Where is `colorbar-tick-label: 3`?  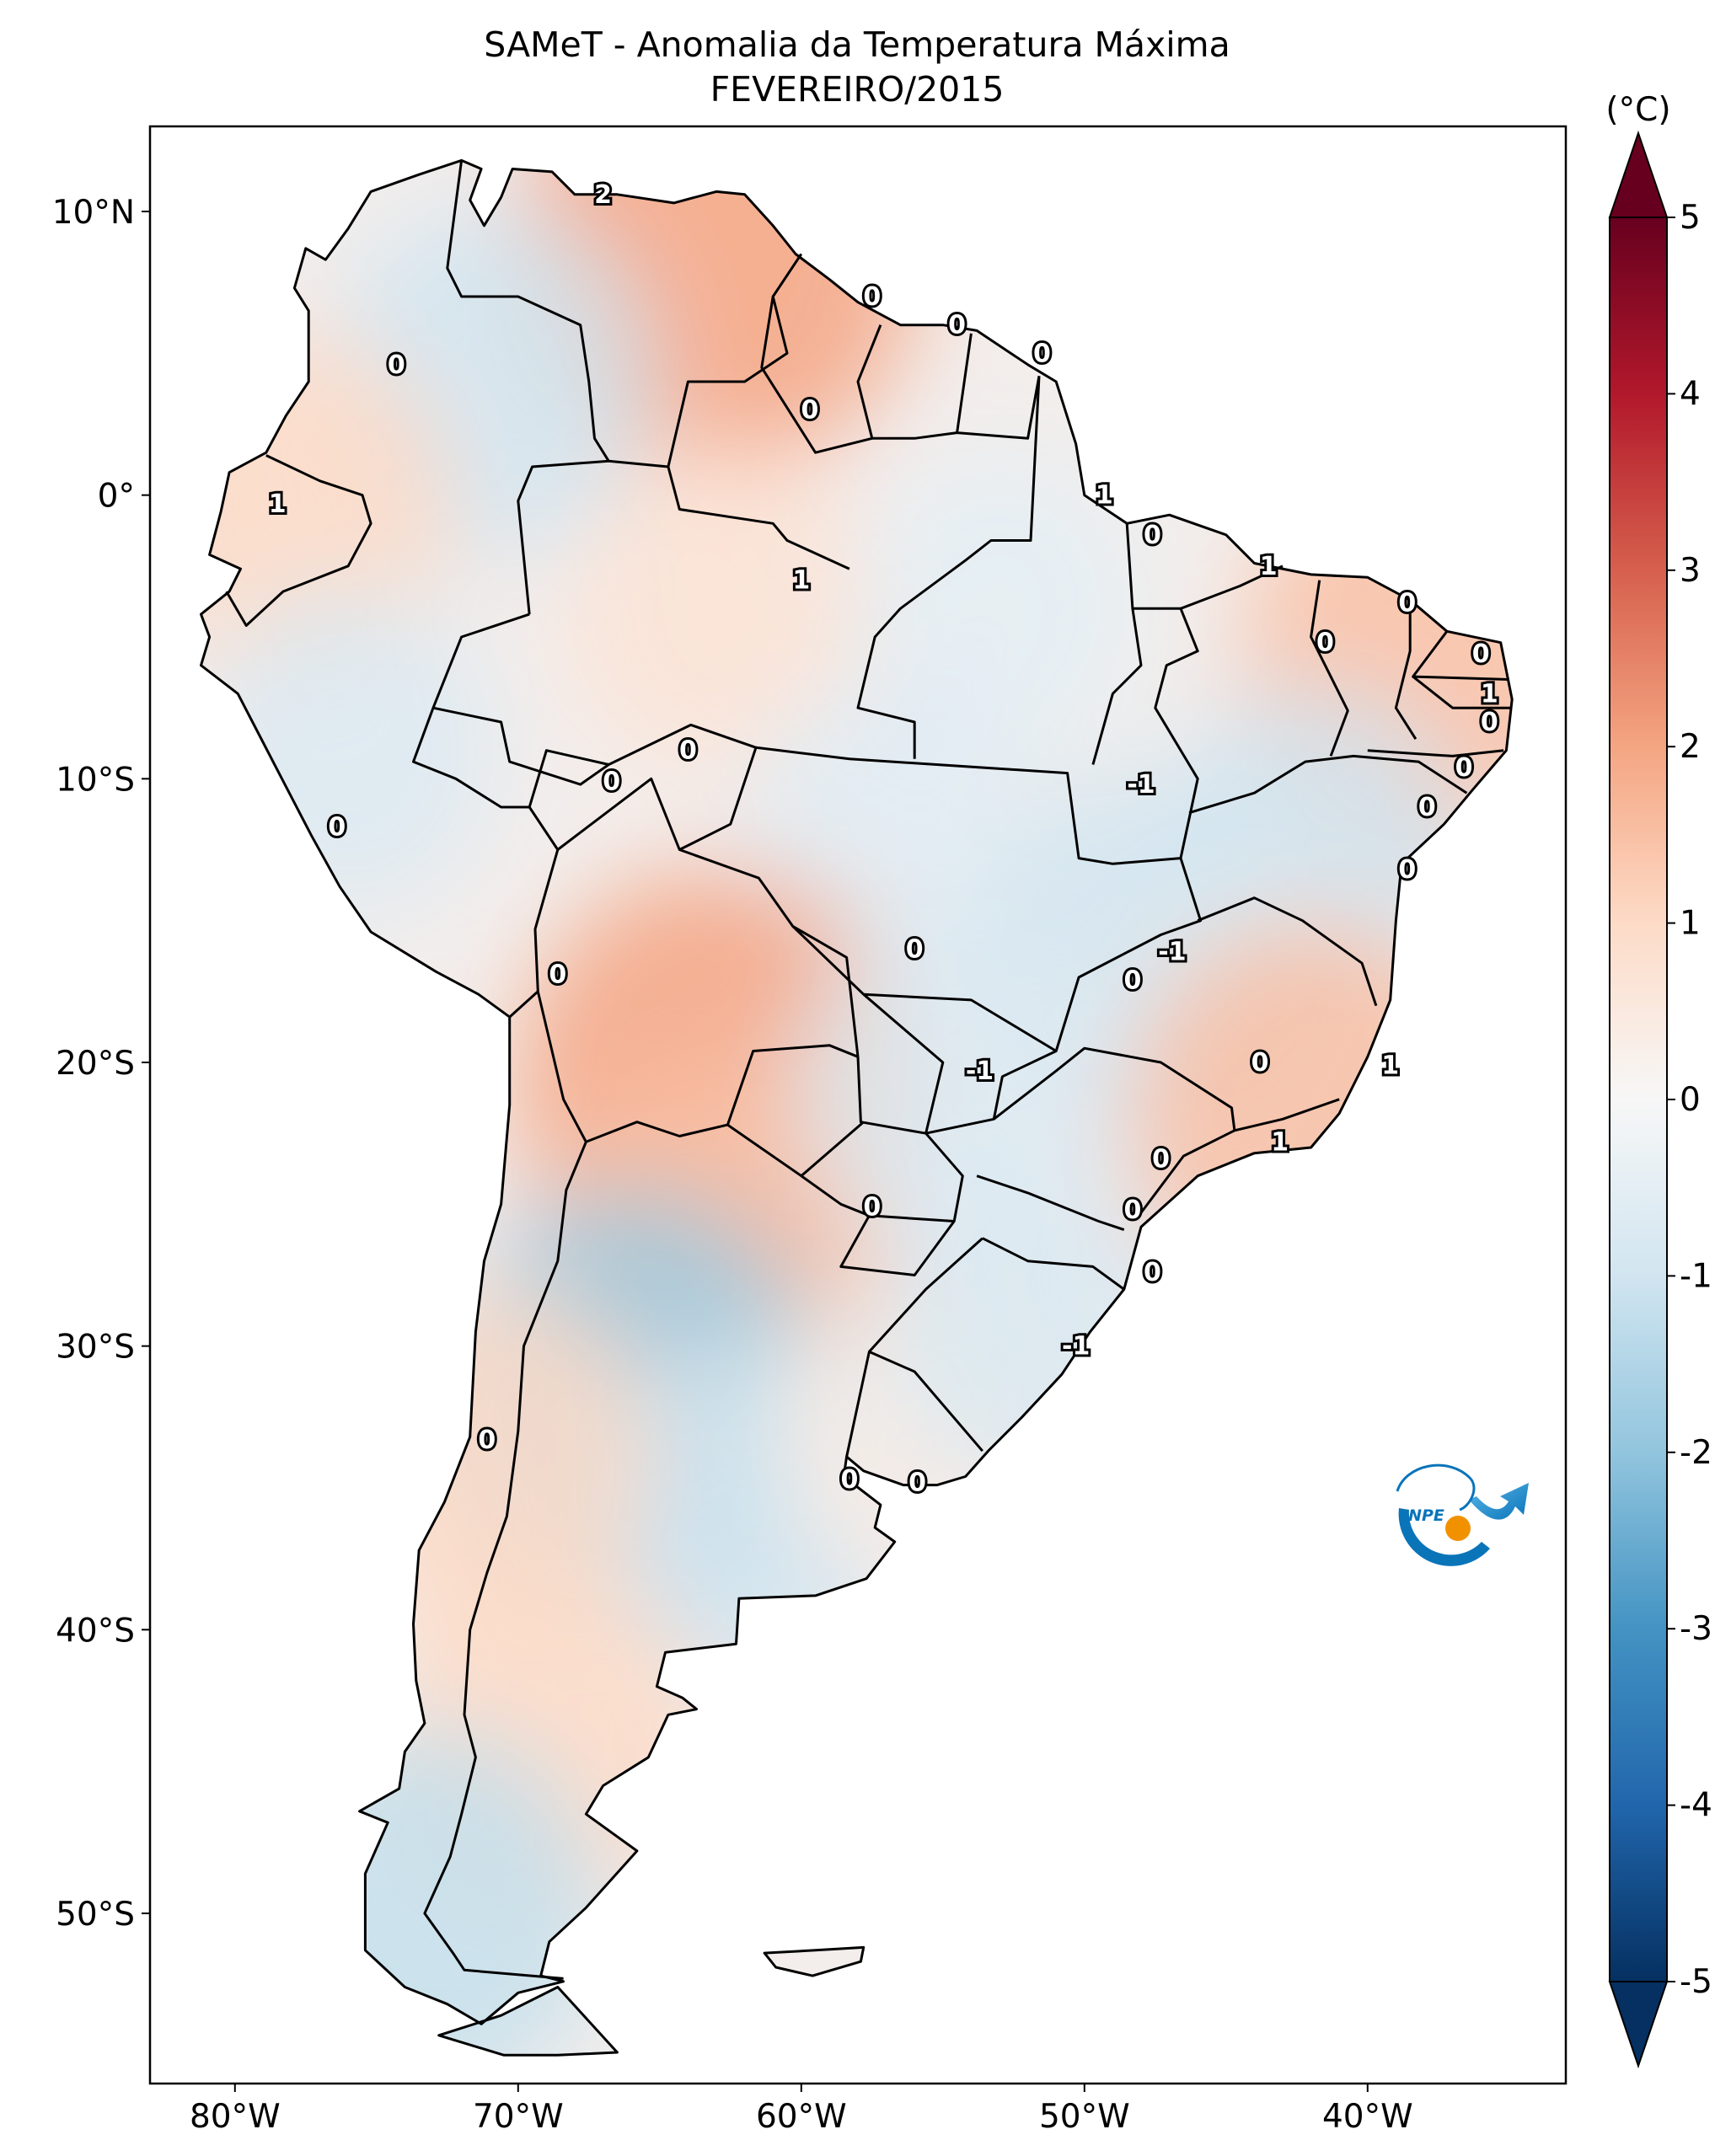 colorbar-tick-label: 3 is located at coordinates (1690, 571).